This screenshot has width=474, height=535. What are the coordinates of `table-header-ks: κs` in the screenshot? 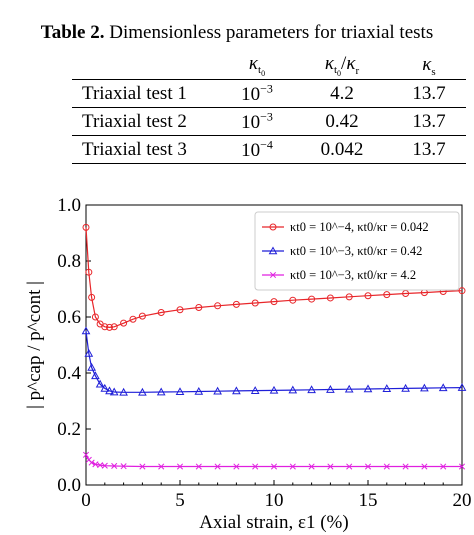 It's located at (429, 65).